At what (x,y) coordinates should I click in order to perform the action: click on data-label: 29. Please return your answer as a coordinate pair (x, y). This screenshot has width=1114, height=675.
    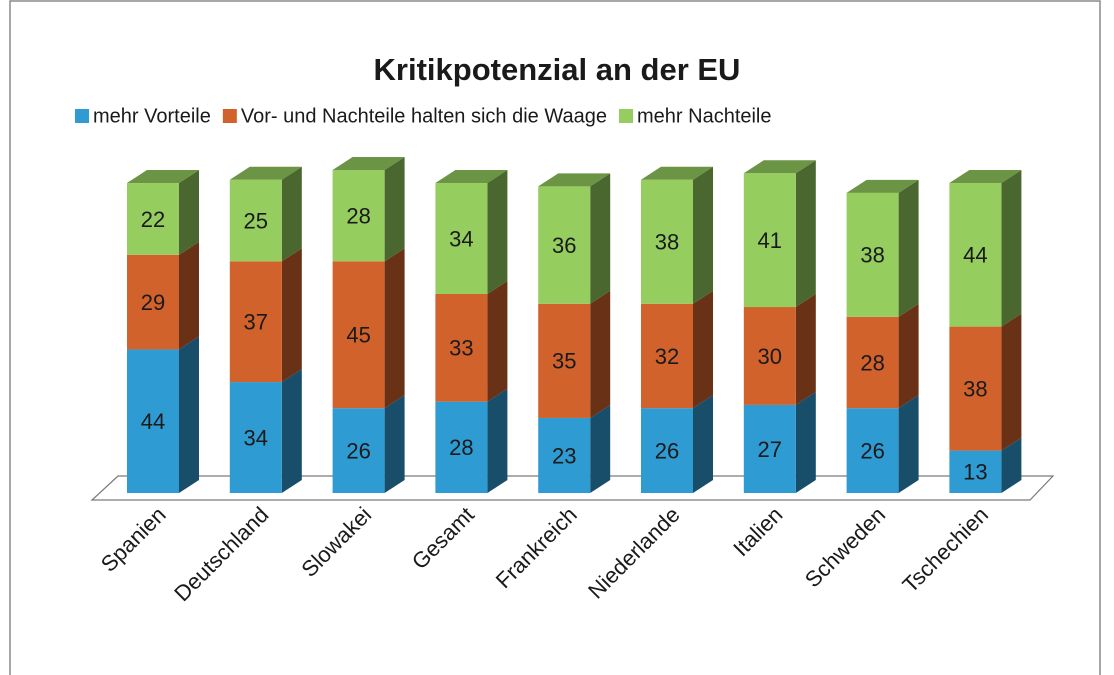
    Looking at the image, I should click on (153, 302).